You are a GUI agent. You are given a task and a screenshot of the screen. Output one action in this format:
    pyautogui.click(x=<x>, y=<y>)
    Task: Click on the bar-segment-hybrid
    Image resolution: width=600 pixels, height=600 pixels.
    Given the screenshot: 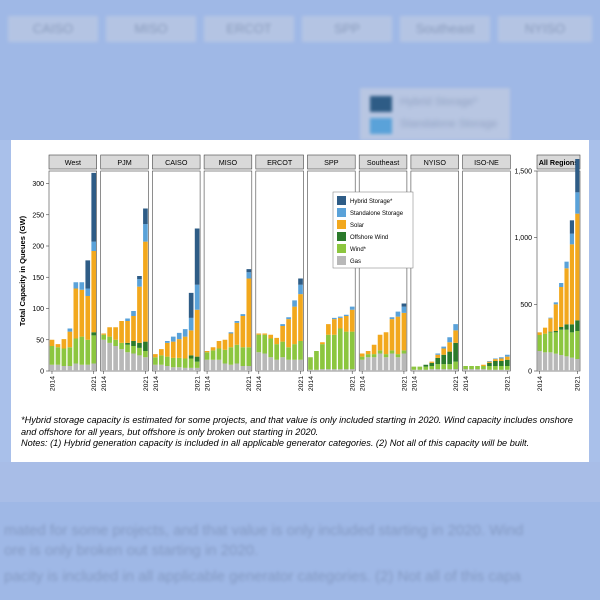 What is the action you would take?
    pyautogui.click(x=191, y=305)
    